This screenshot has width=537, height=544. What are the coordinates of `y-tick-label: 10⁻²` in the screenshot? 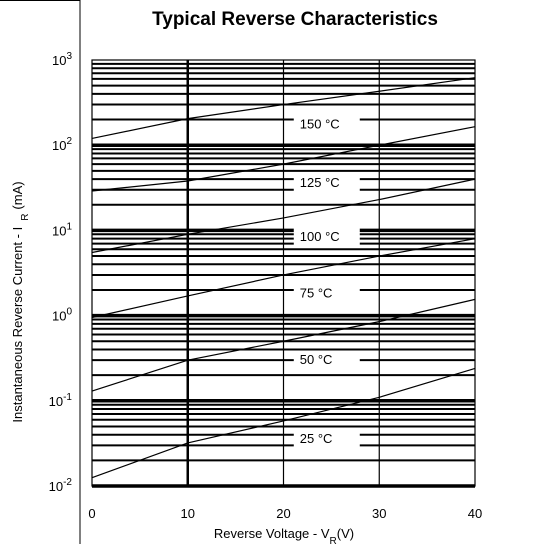 It's located at (61, 485).